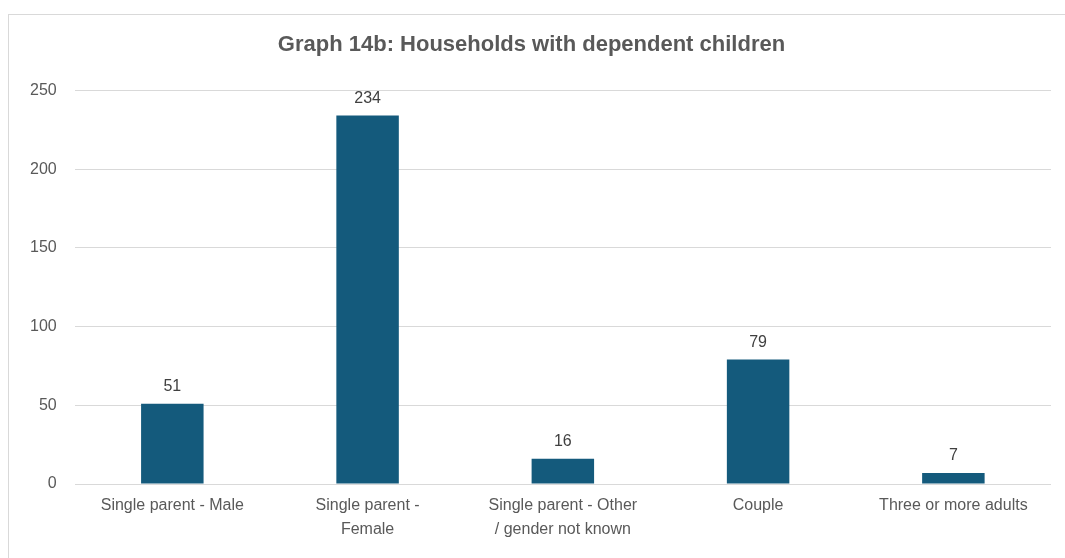 The width and height of the screenshot is (1065, 558). I want to click on x-tick-label: Single parent - Female, so click(367, 517).